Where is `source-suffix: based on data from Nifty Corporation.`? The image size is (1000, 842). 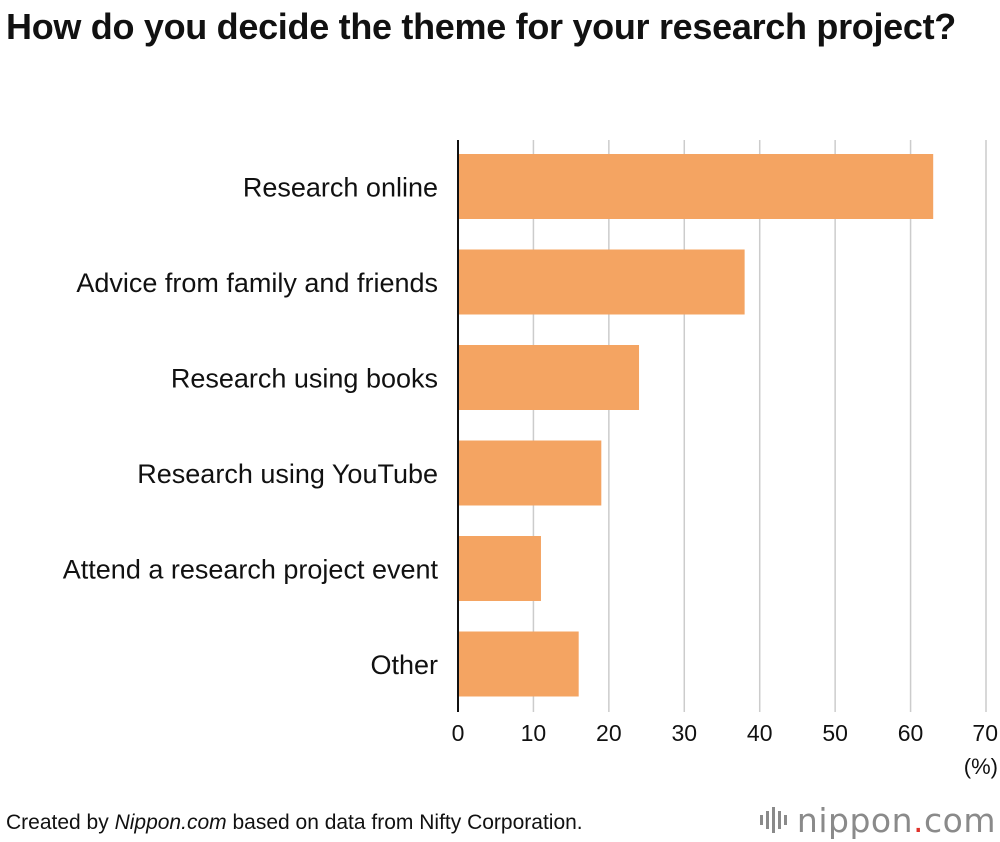
source-suffix: based on data from Nifty Corporation. is located at coordinates (404, 822).